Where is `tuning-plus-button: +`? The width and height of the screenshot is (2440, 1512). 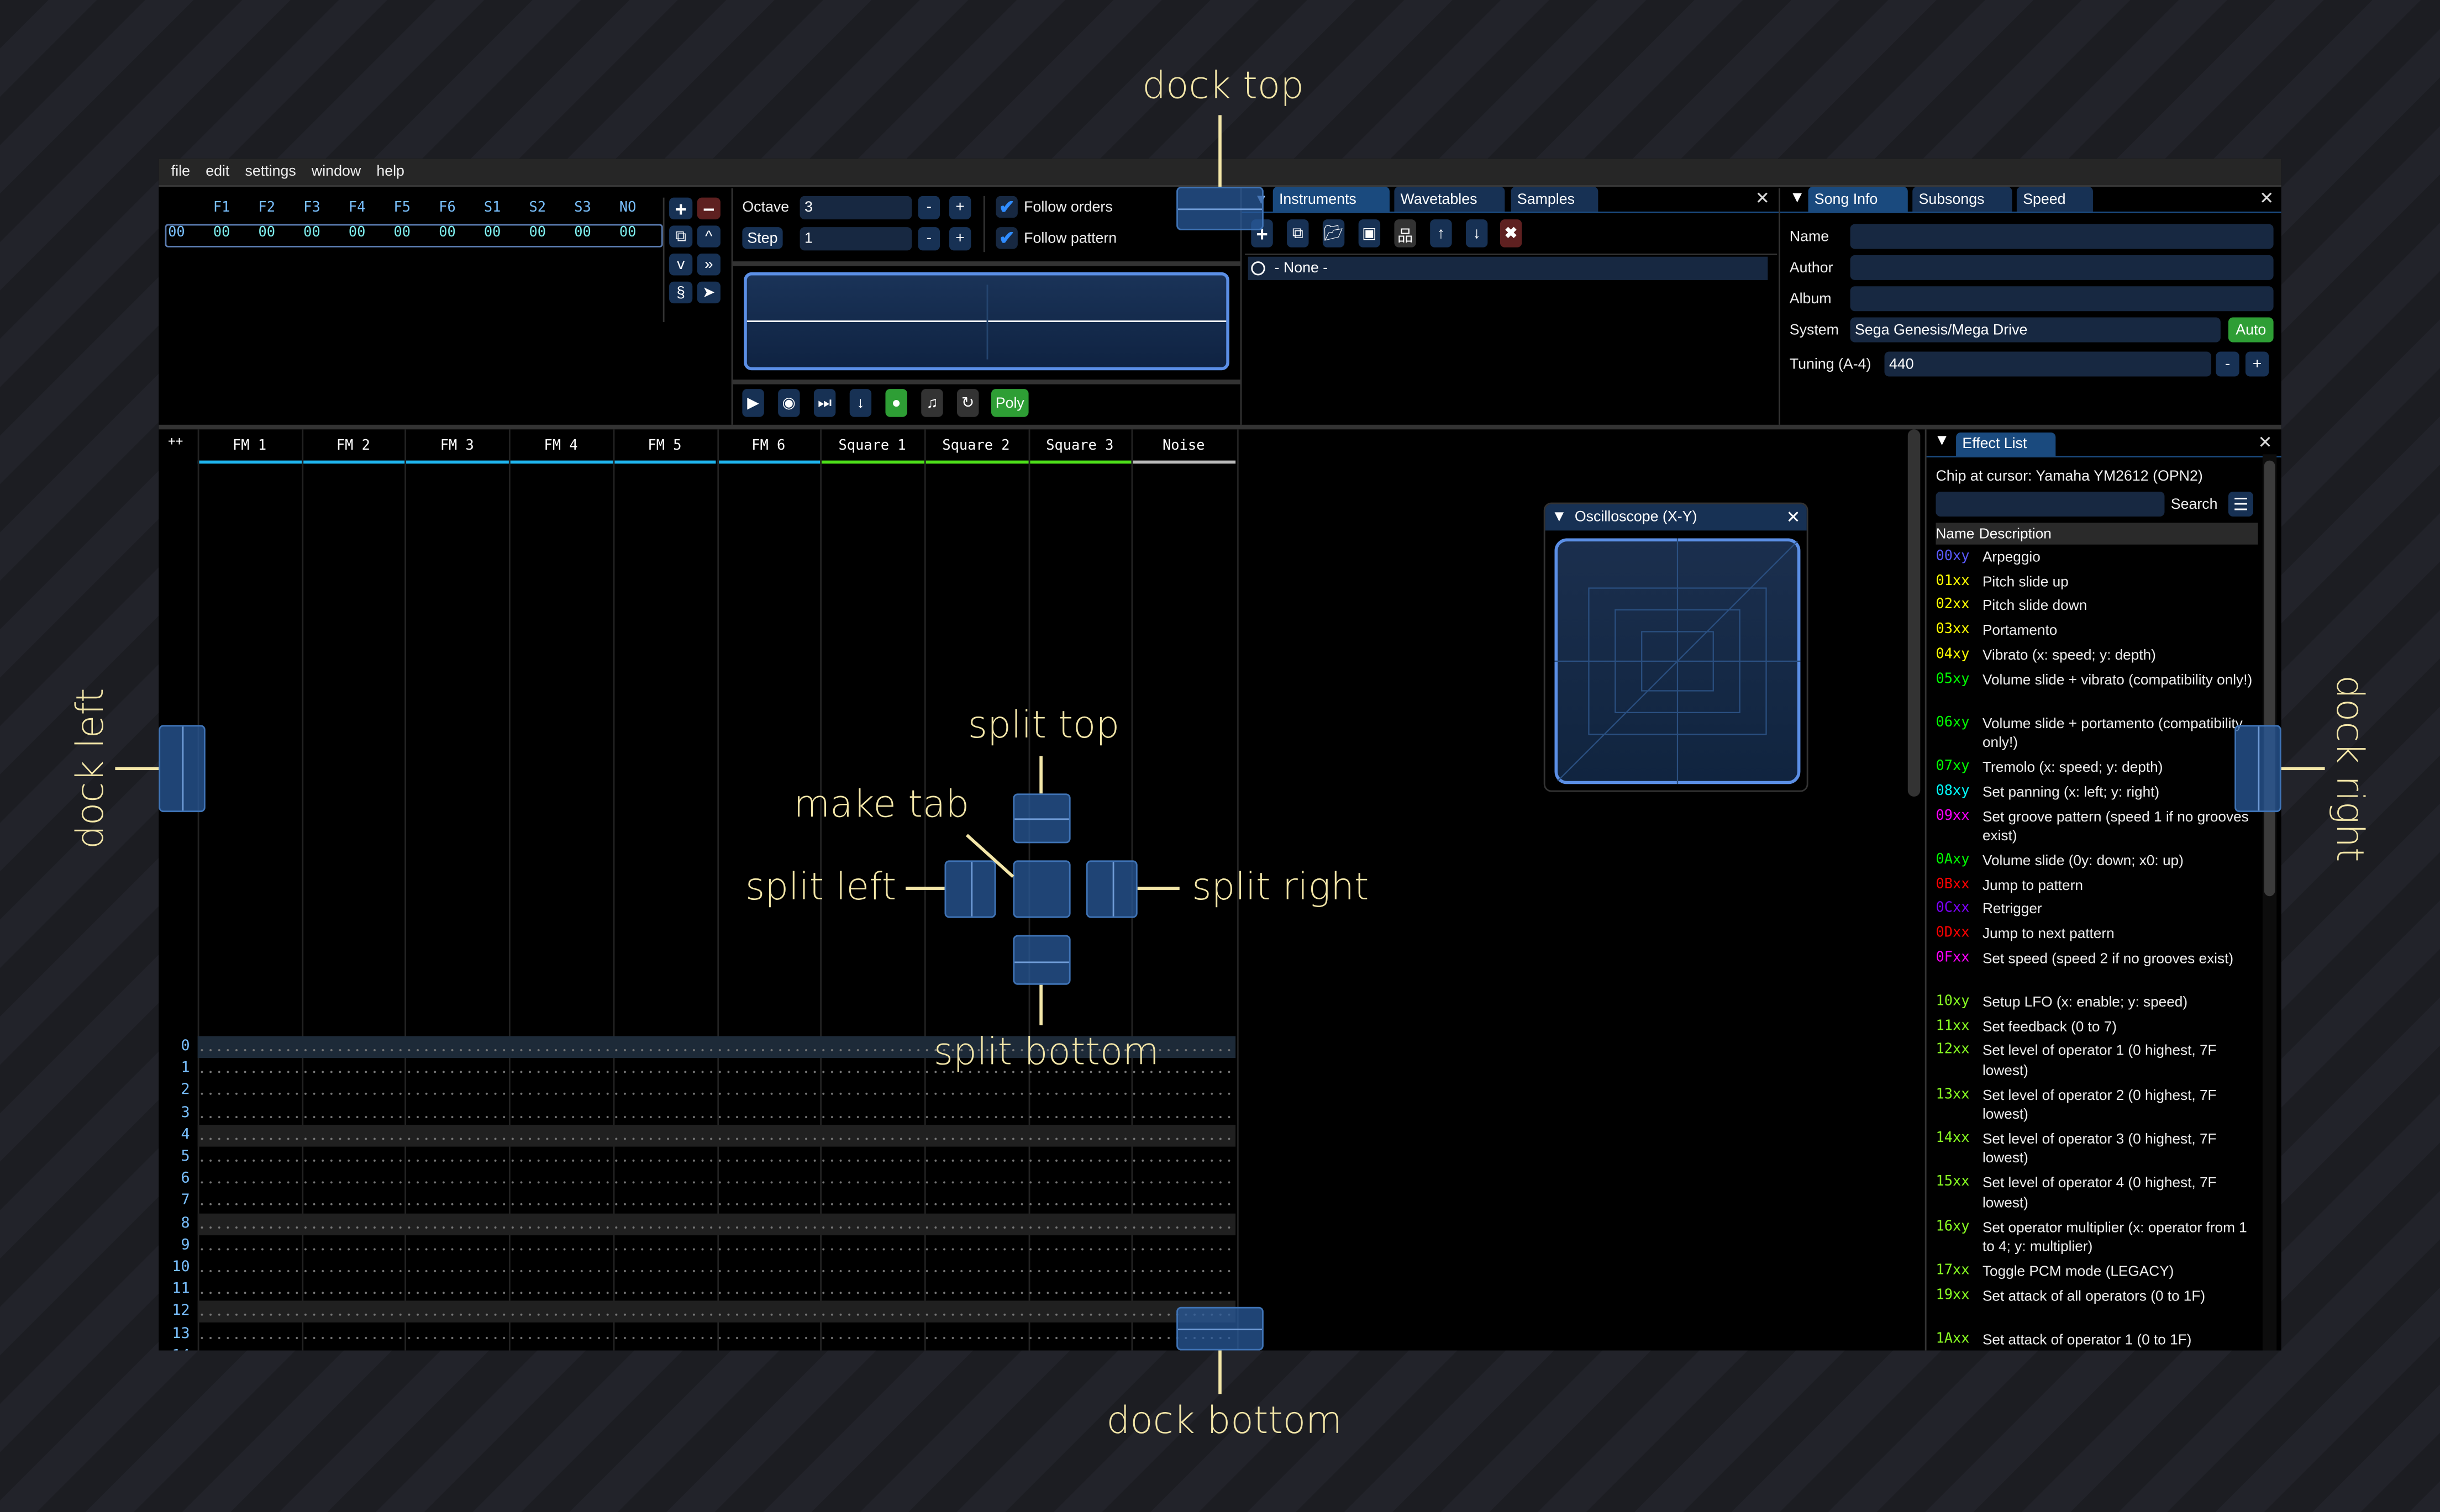 tuning-plus-button: + is located at coordinates (2257, 364).